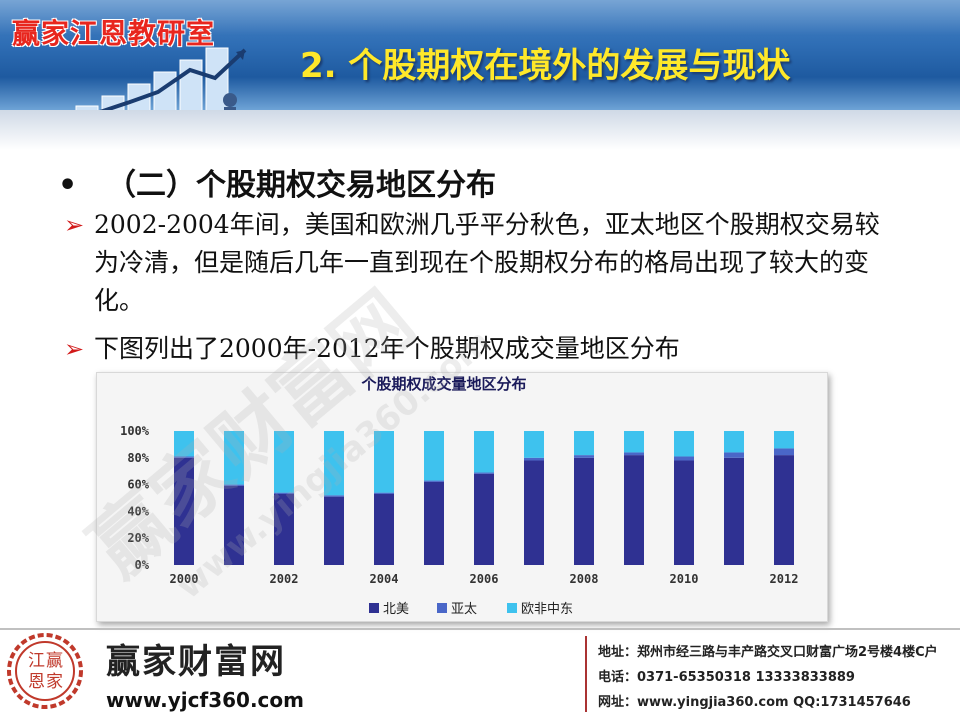 The image size is (960, 720). I want to click on seal-char-4: 家, so click(54, 682).